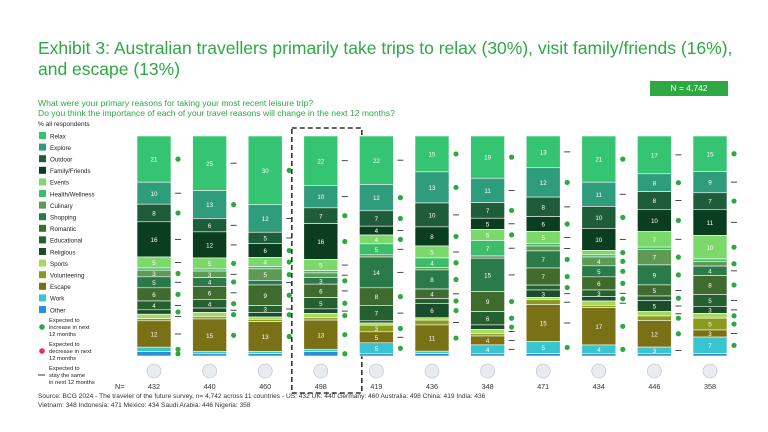 The image size is (768, 432). Describe the element at coordinates (72, 194) in the screenshot. I see `legend-label: Health/Wellness` at that location.